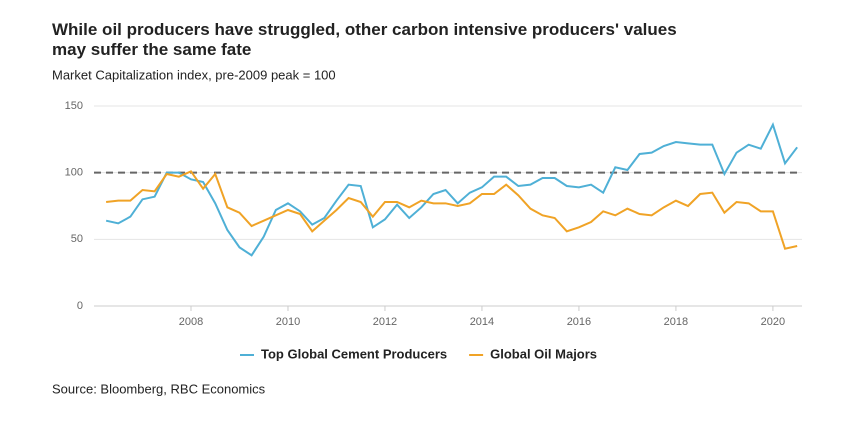  I want to click on source-note: Source: Bloomberg, RBC Economics, so click(159, 388).